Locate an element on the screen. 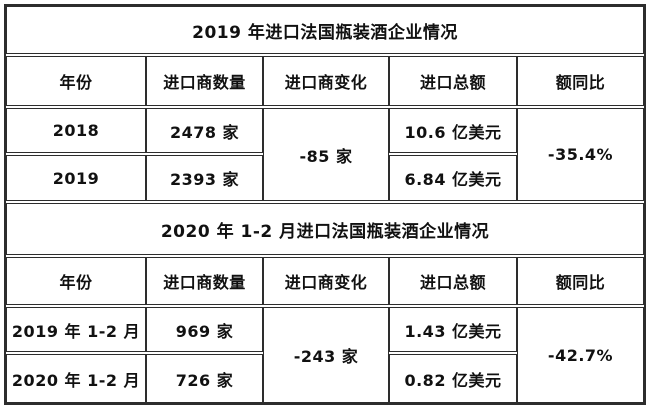  section-2-header-import-total: 进口总额 is located at coordinates (453, 281).